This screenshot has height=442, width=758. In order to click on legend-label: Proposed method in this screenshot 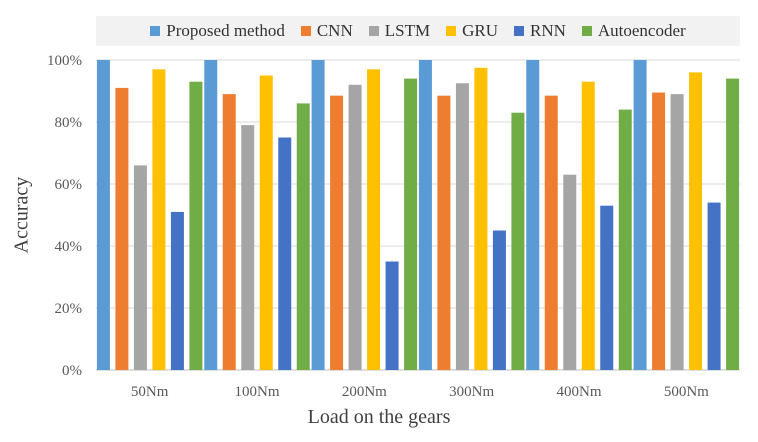, I will do `click(225, 30)`.